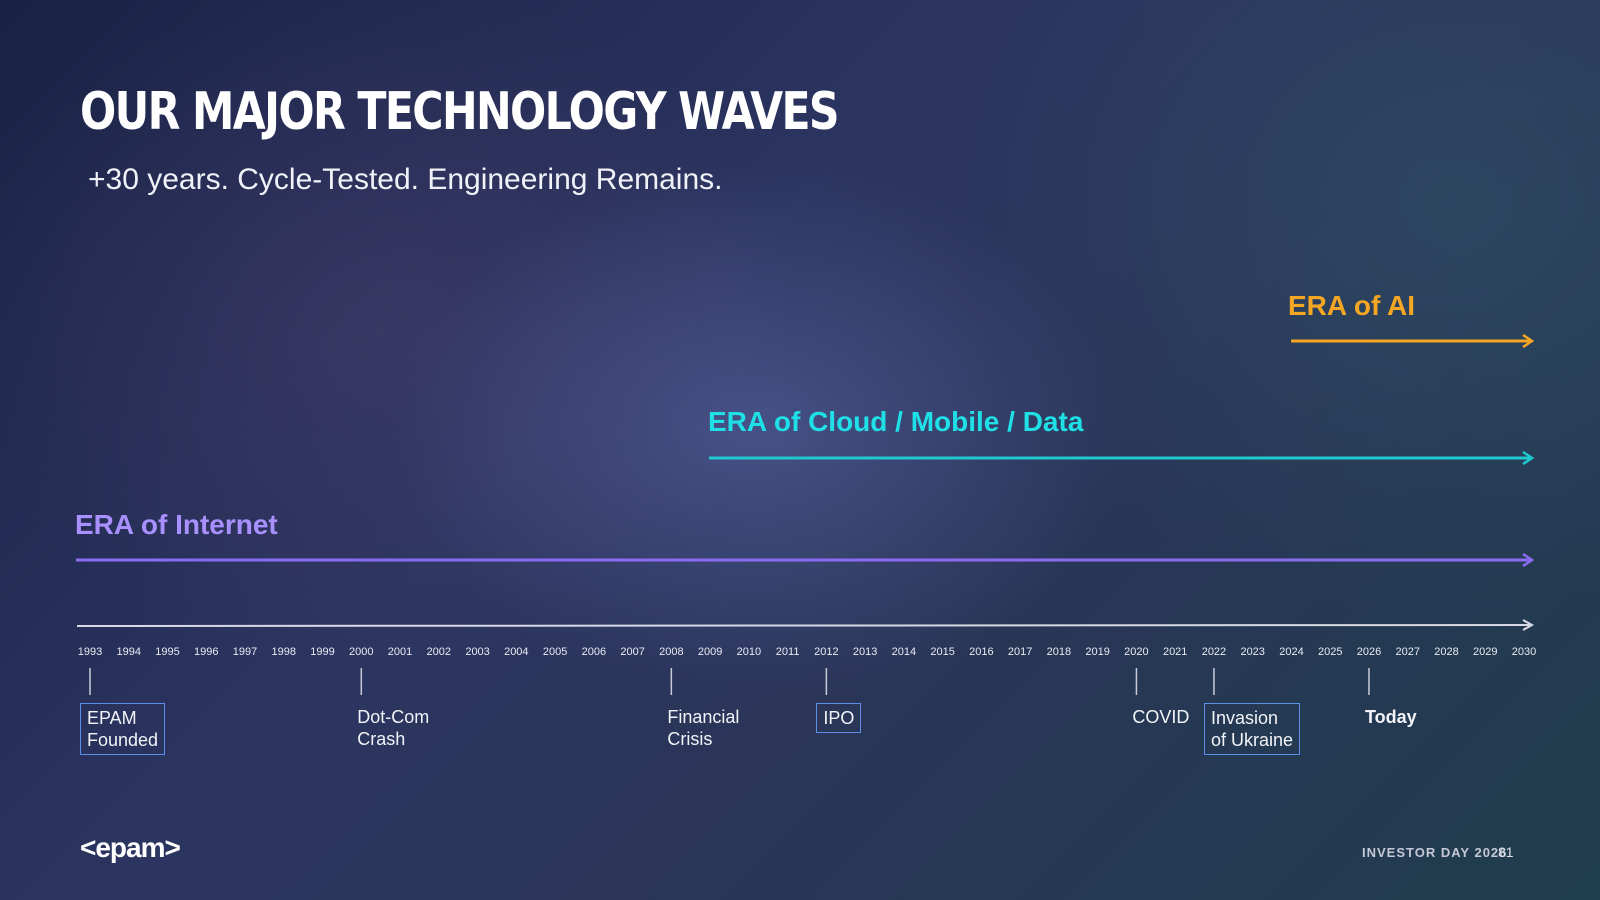 Image resolution: width=1600 pixels, height=900 pixels. I want to click on year-label: 2002, so click(439, 652).